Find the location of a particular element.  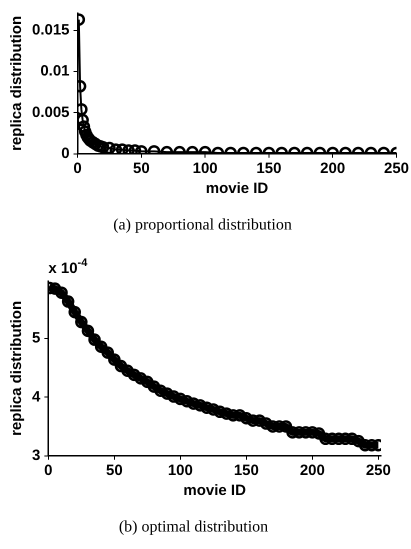

y-tick-label: 3 is located at coordinates (36, 455).